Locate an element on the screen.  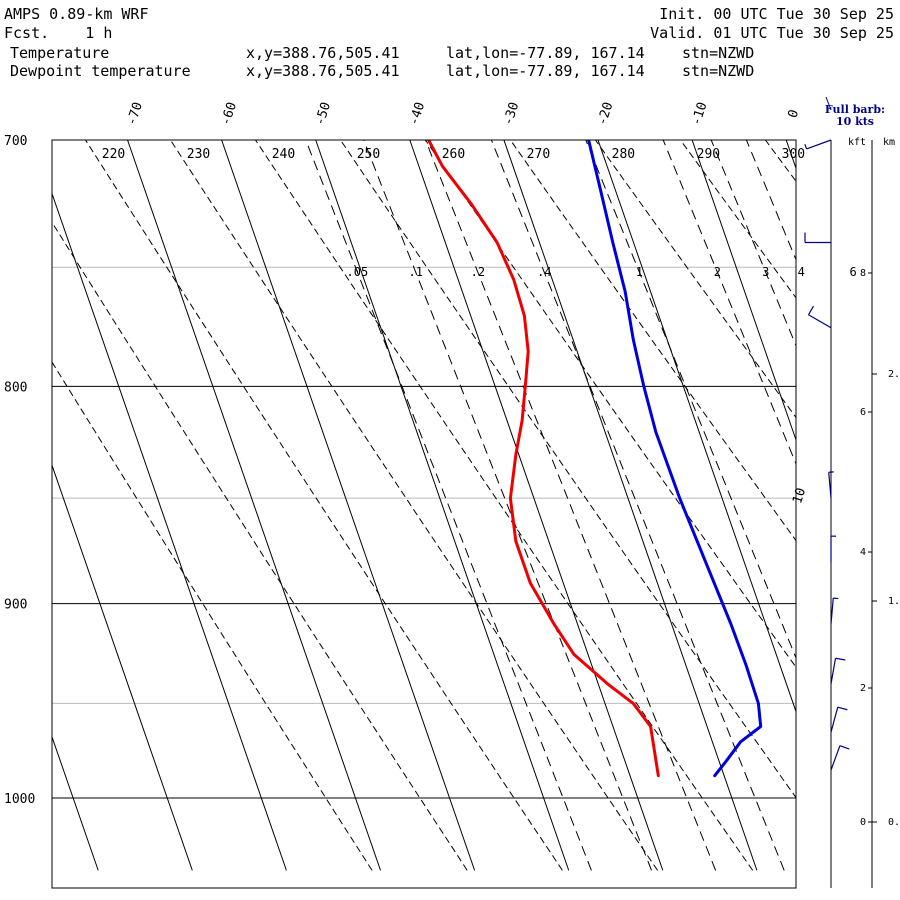
temperature-label: -50 is located at coordinates (324, 113).